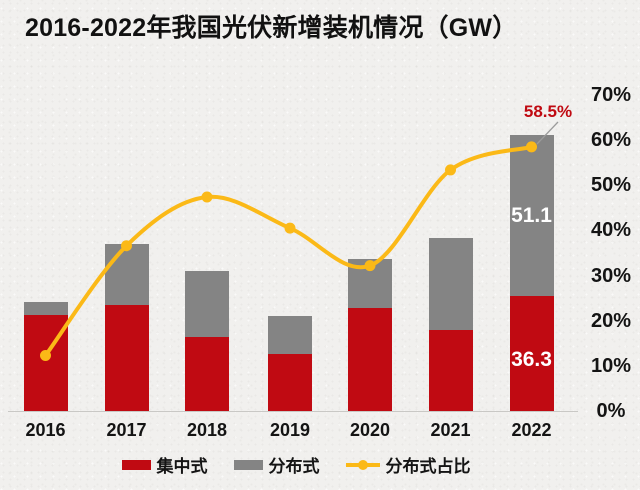 The width and height of the screenshot is (640, 490). I want to click on y-tick-40pct: 40%, so click(611, 230).